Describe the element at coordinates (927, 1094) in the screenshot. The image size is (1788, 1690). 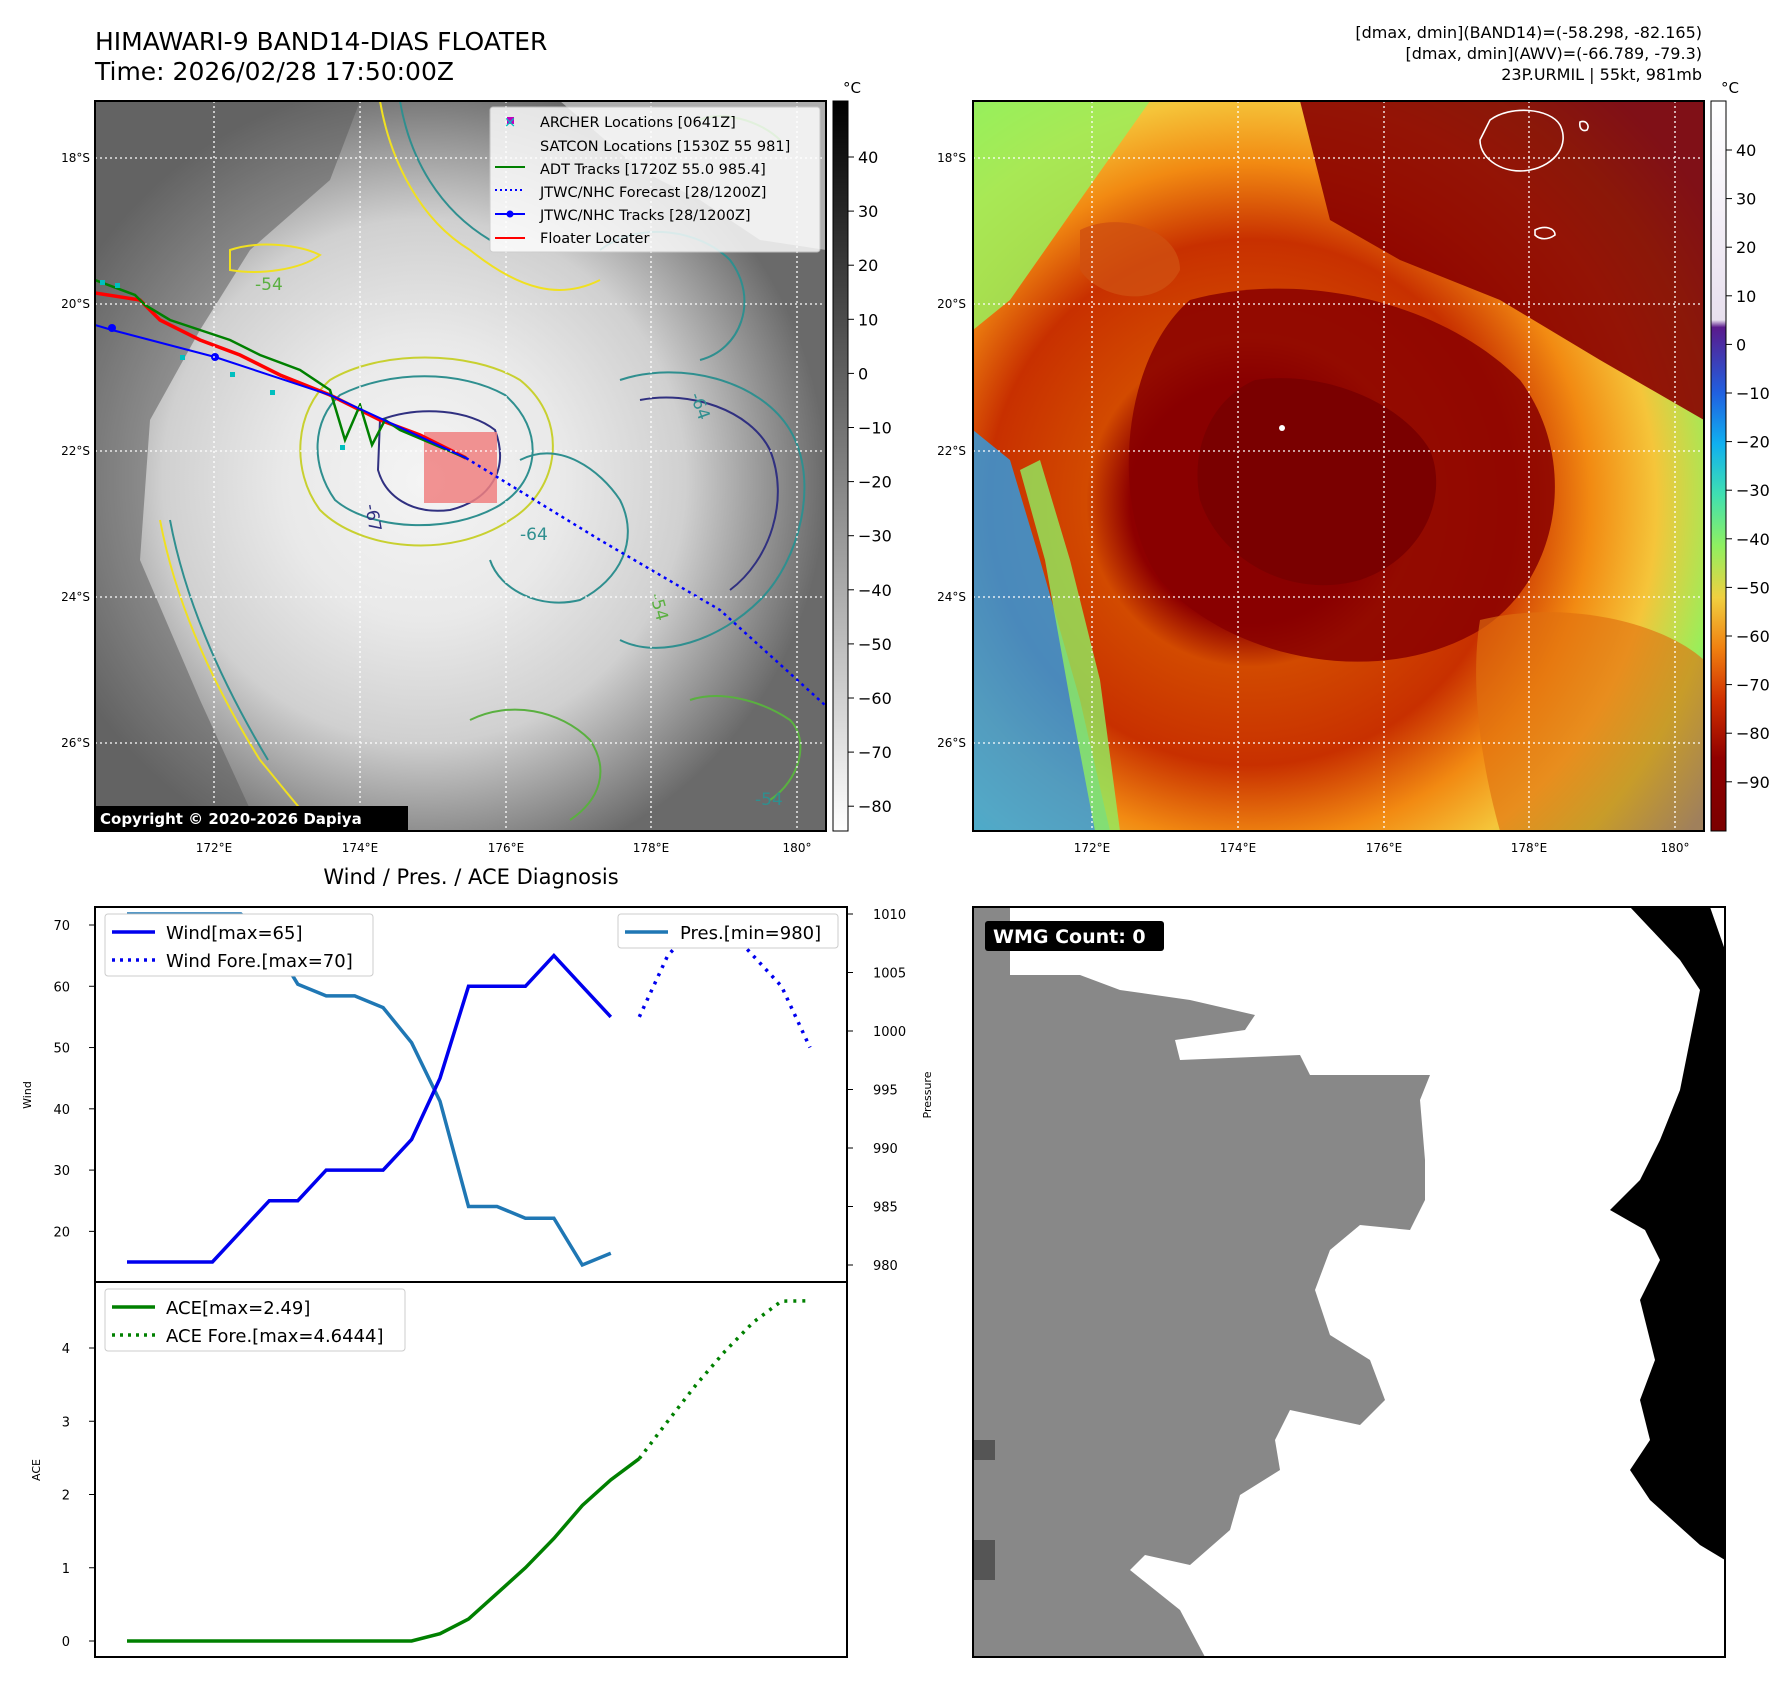
I see `pressure-ylabel: Pressure` at that location.